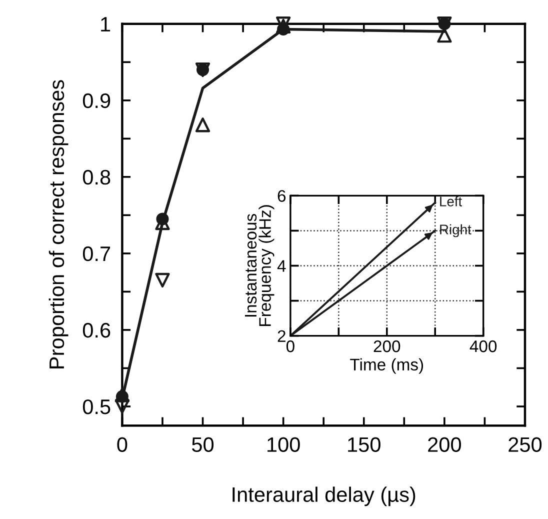 This screenshot has width=548, height=519. What do you see at coordinates (364, 444) in the screenshot?
I see `x-tick-label: 150` at bounding box center [364, 444].